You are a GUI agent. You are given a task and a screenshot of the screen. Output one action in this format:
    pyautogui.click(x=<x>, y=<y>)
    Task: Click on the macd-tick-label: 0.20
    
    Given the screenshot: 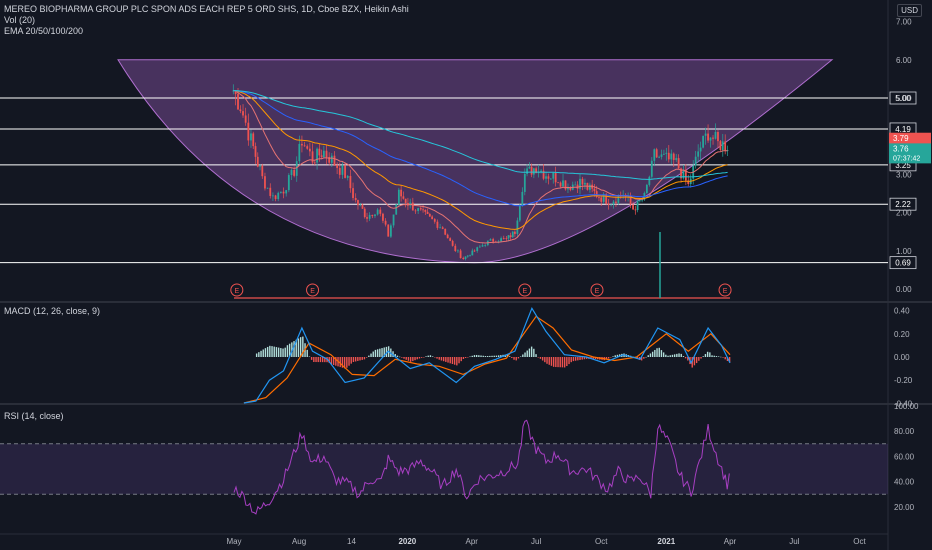 What is the action you would take?
    pyautogui.click(x=902, y=334)
    